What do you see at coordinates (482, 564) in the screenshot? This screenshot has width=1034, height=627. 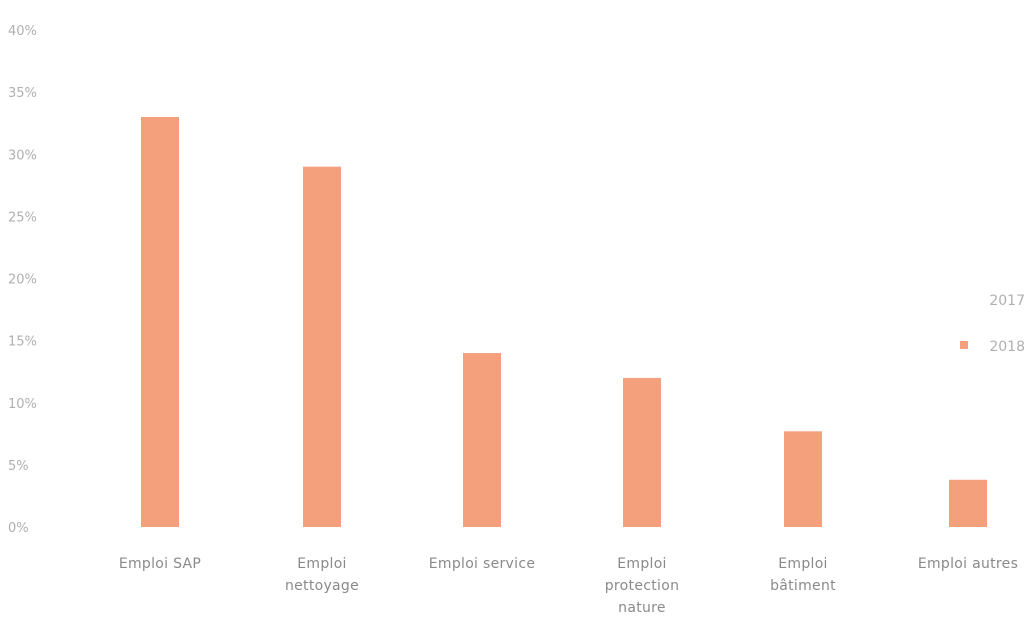 I see `x-tick-label: Emploi service` at bounding box center [482, 564].